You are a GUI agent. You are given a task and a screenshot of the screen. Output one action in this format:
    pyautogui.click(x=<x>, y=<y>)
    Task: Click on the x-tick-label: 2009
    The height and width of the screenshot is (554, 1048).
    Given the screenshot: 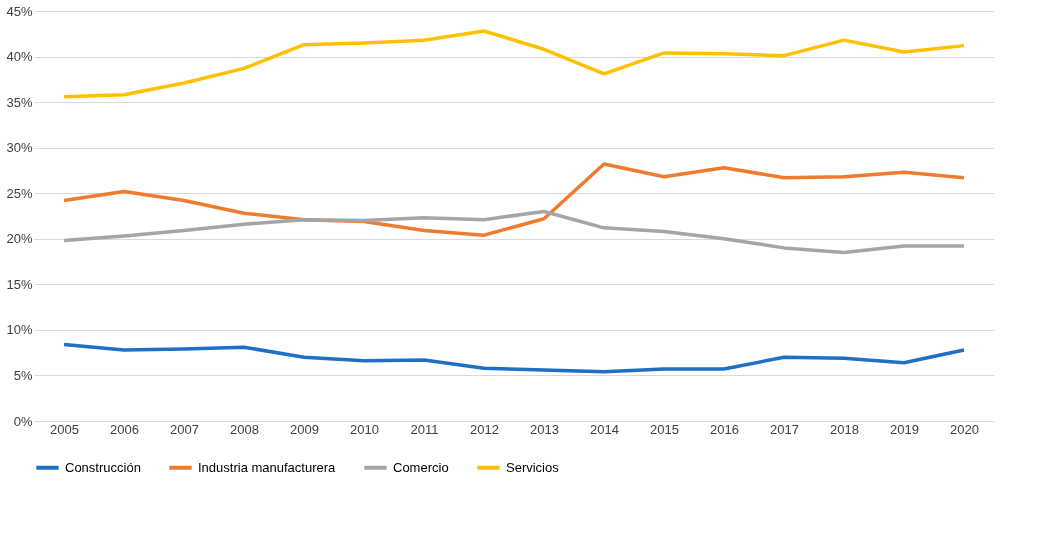 What is the action you would take?
    pyautogui.click(x=304, y=429)
    